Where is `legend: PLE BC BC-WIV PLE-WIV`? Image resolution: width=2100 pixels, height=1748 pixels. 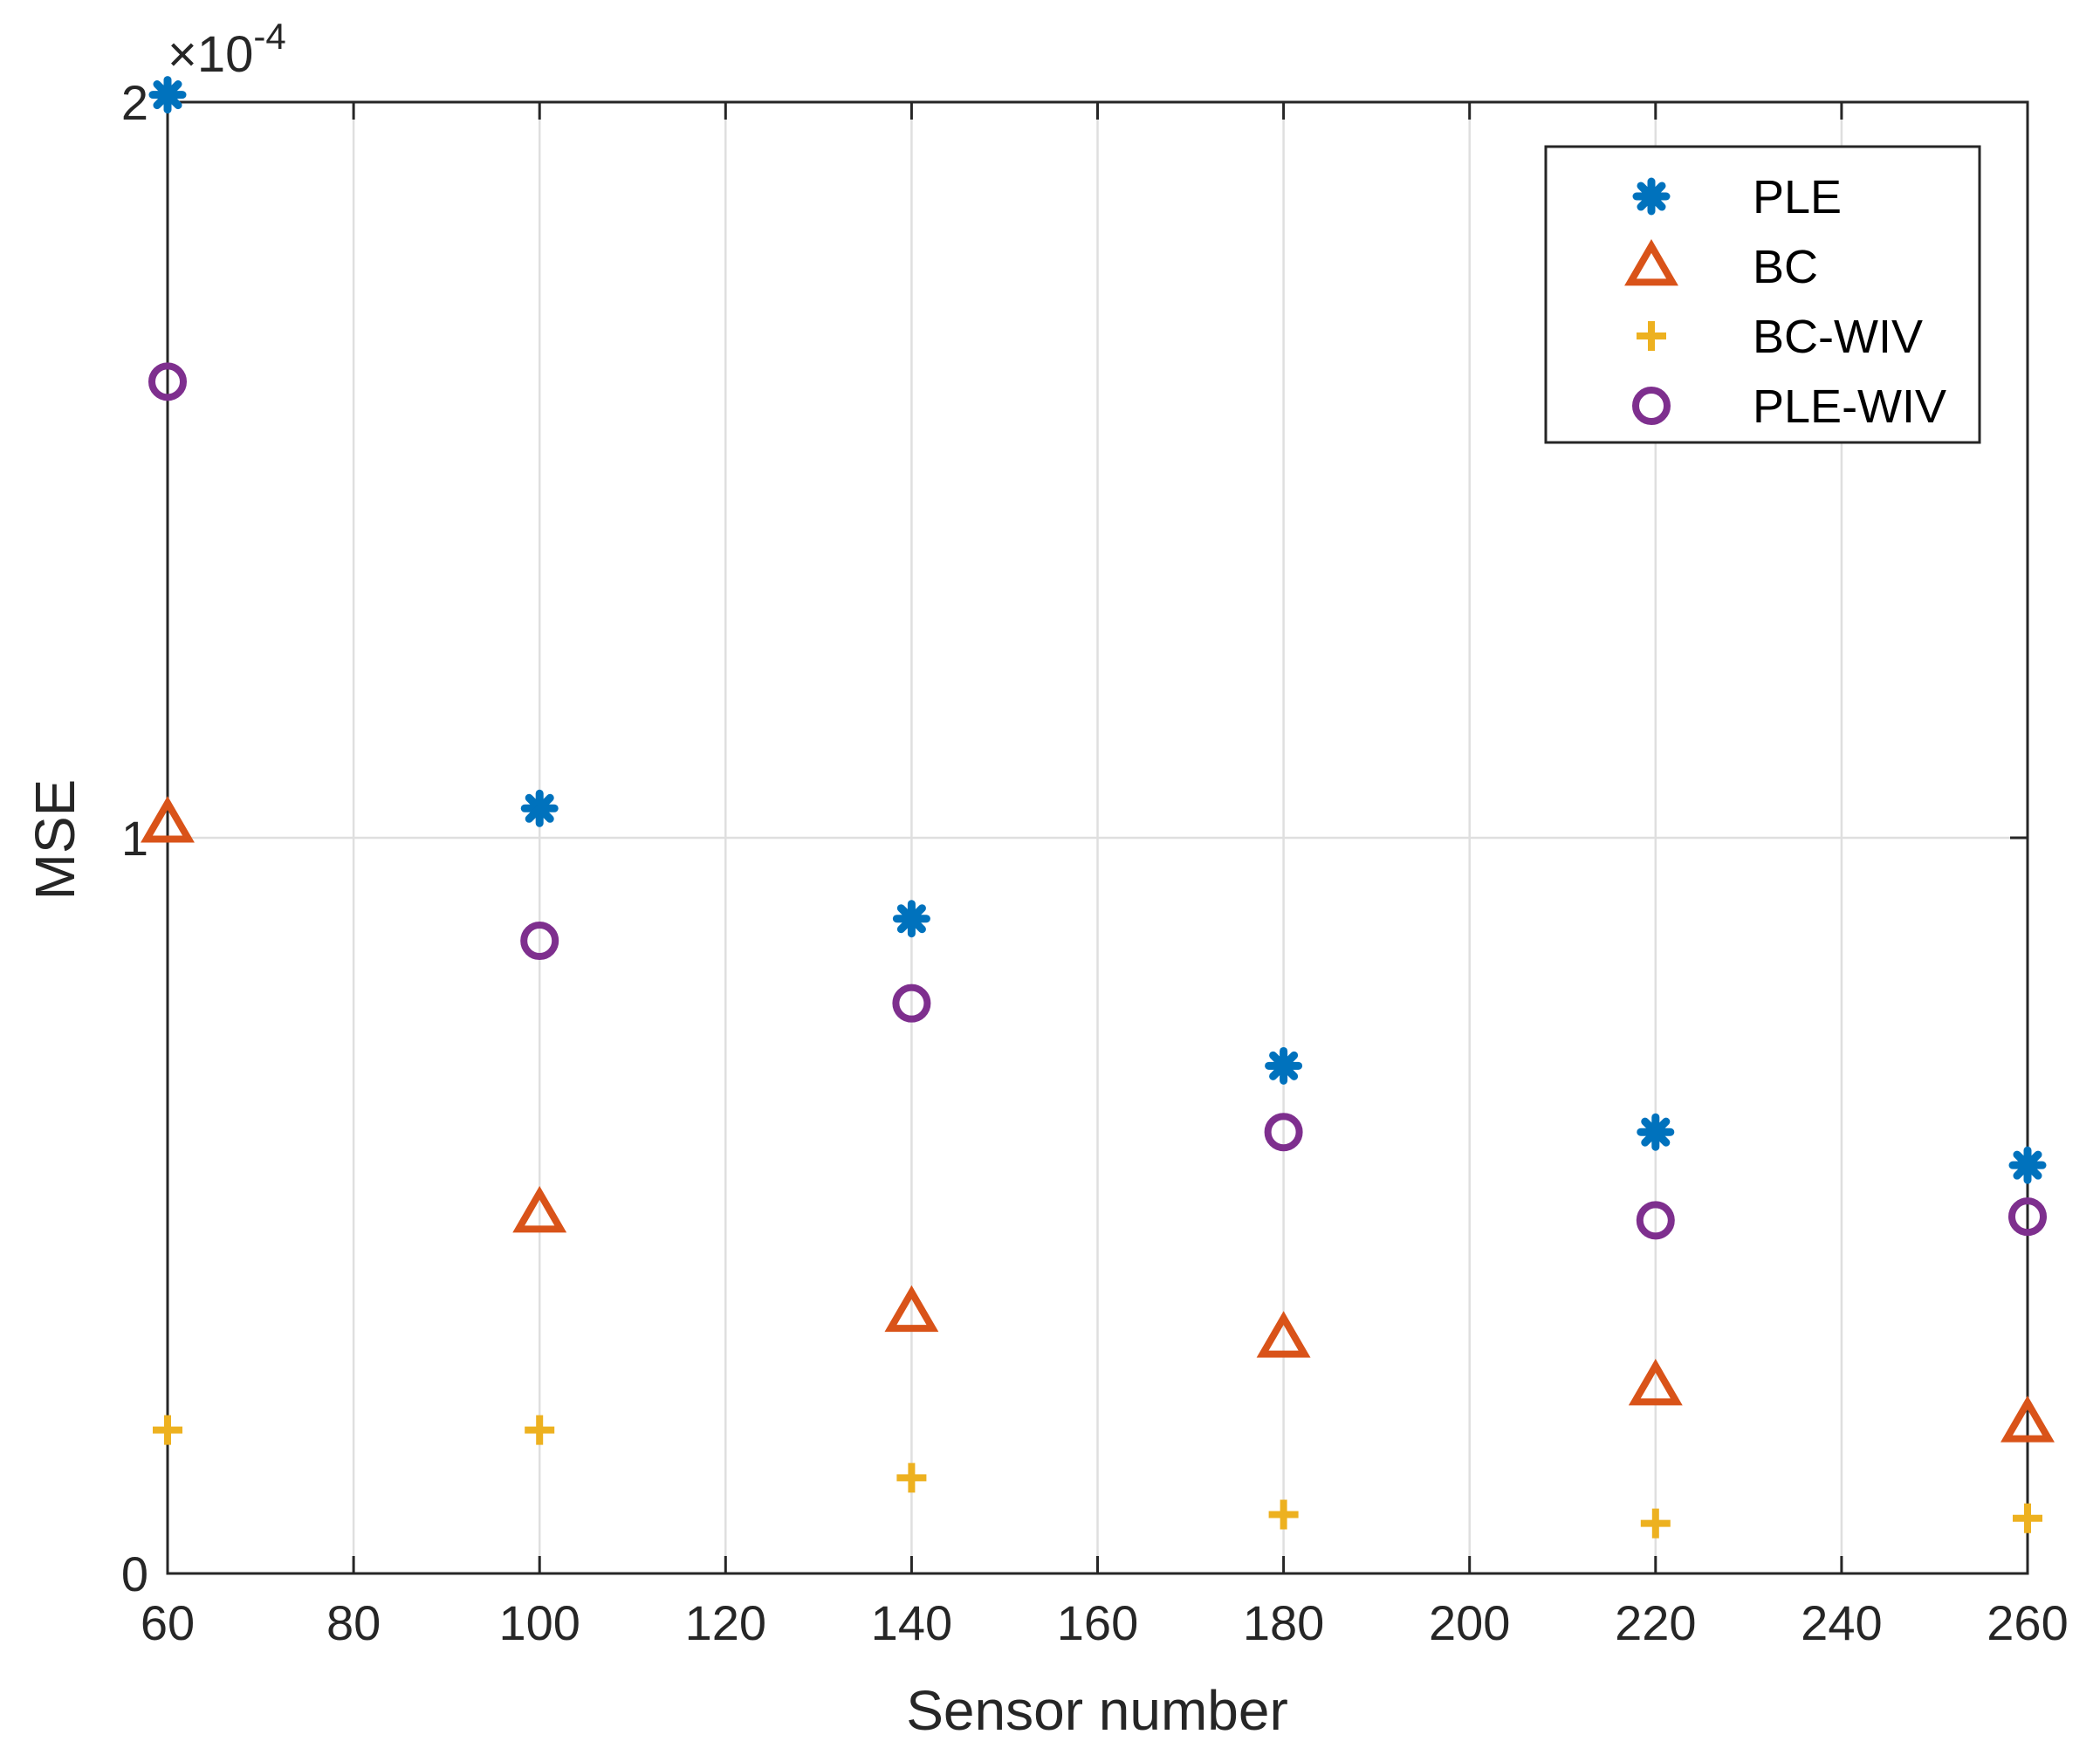 legend: PLE BC BC-WIV PLE-WIV is located at coordinates (1762, 294).